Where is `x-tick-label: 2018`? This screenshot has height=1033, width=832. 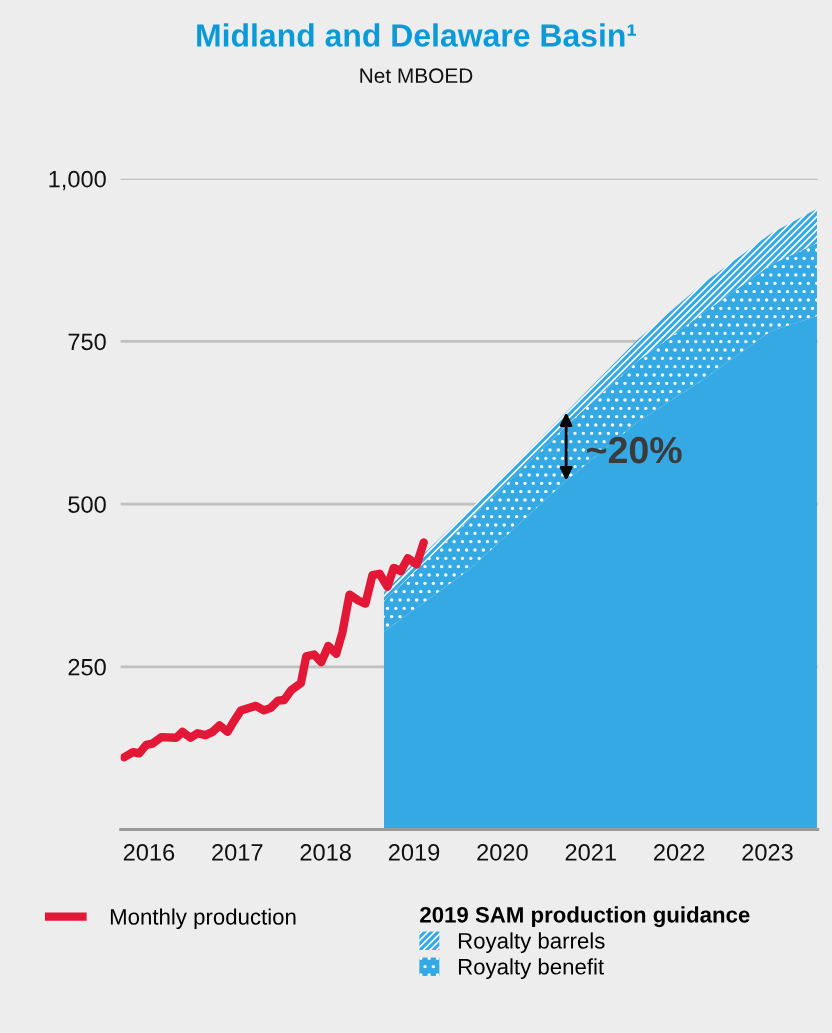 x-tick-label: 2018 is located at coordinates (325, 852).